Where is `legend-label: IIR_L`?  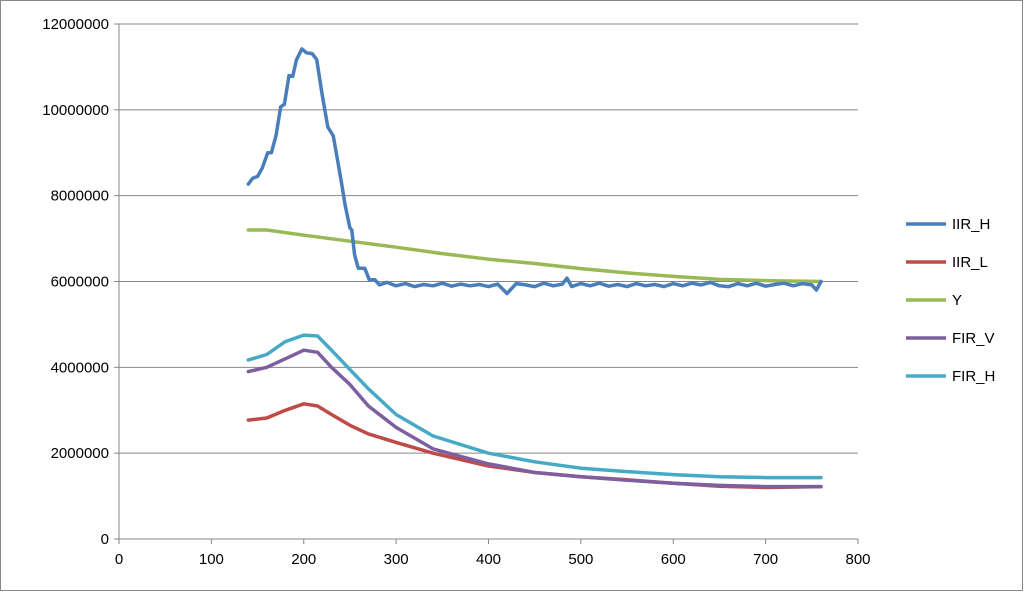 legend-label: IIR_L is located at coordinates (970, 262).